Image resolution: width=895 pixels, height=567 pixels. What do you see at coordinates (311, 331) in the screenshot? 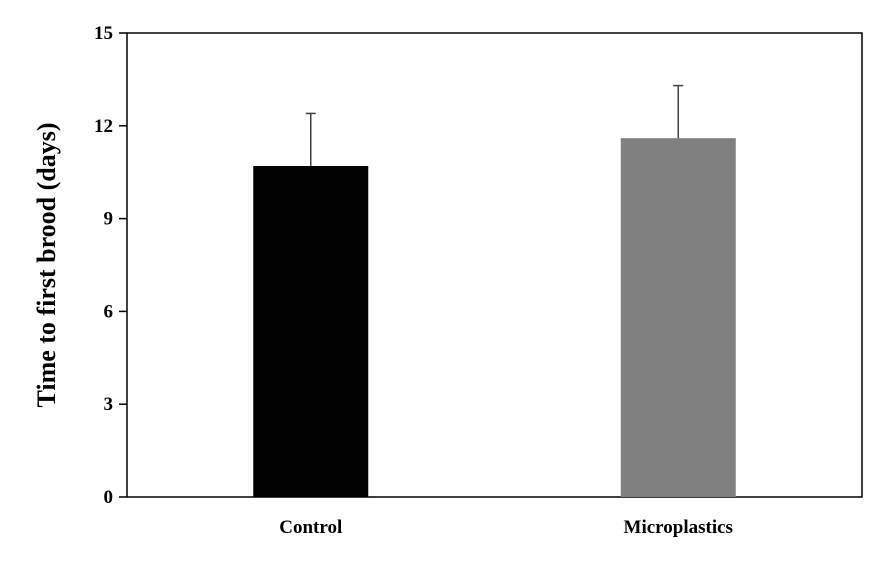
I see `bar-control` at bounding box center [311, 331].